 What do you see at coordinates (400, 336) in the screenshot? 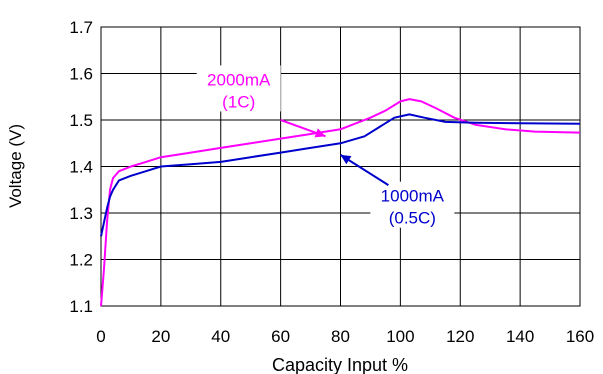
I see `x-tick-label: 100` at bounding box center [400, 336].